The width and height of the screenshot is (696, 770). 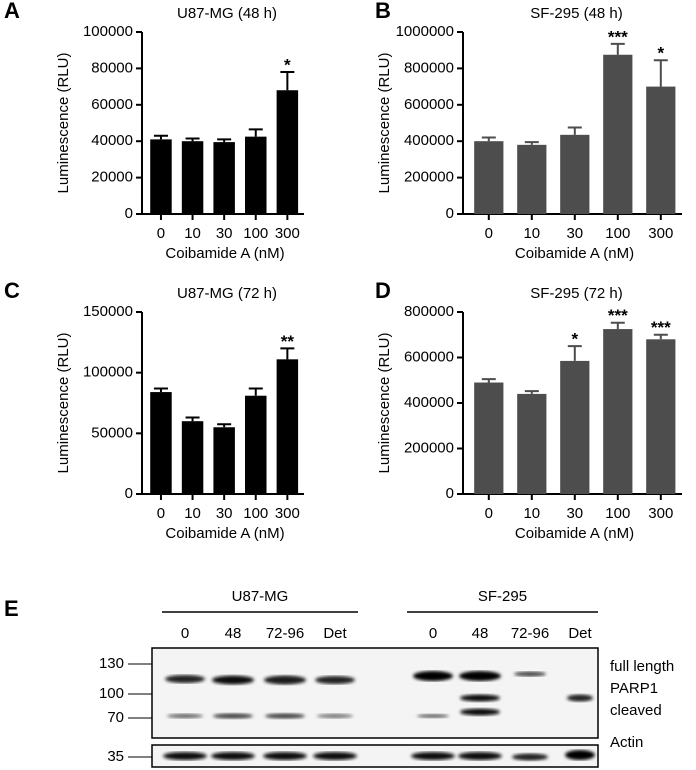 What do you see at coordinates (288, 341) in the screenshot?
I see `significance: **` at bounding box center [288, 341].